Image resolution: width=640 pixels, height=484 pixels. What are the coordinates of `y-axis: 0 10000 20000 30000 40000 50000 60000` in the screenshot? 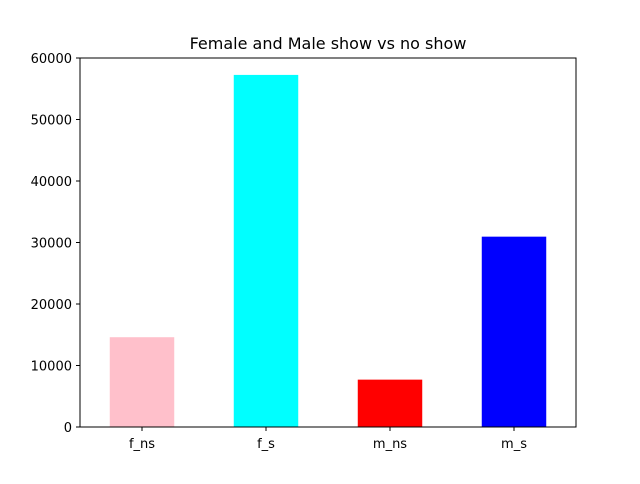 It's located at (55, 244).